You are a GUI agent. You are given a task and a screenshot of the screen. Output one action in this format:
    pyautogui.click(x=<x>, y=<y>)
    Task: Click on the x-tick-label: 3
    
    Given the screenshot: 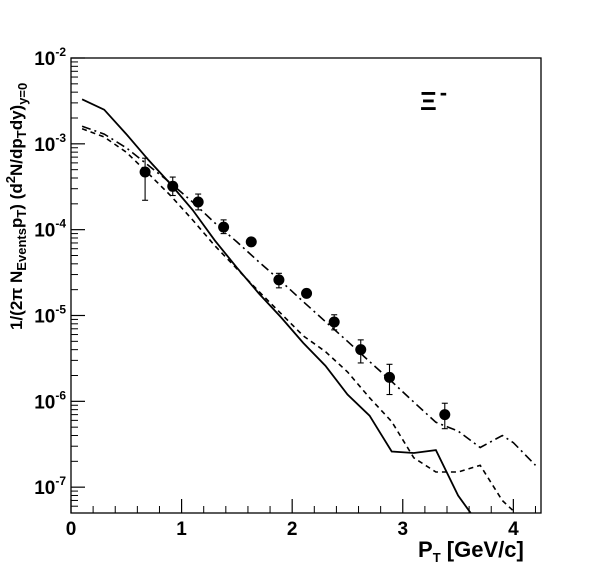 What is the action you would take?
    pyautogui.click(x=402, y=529)
    